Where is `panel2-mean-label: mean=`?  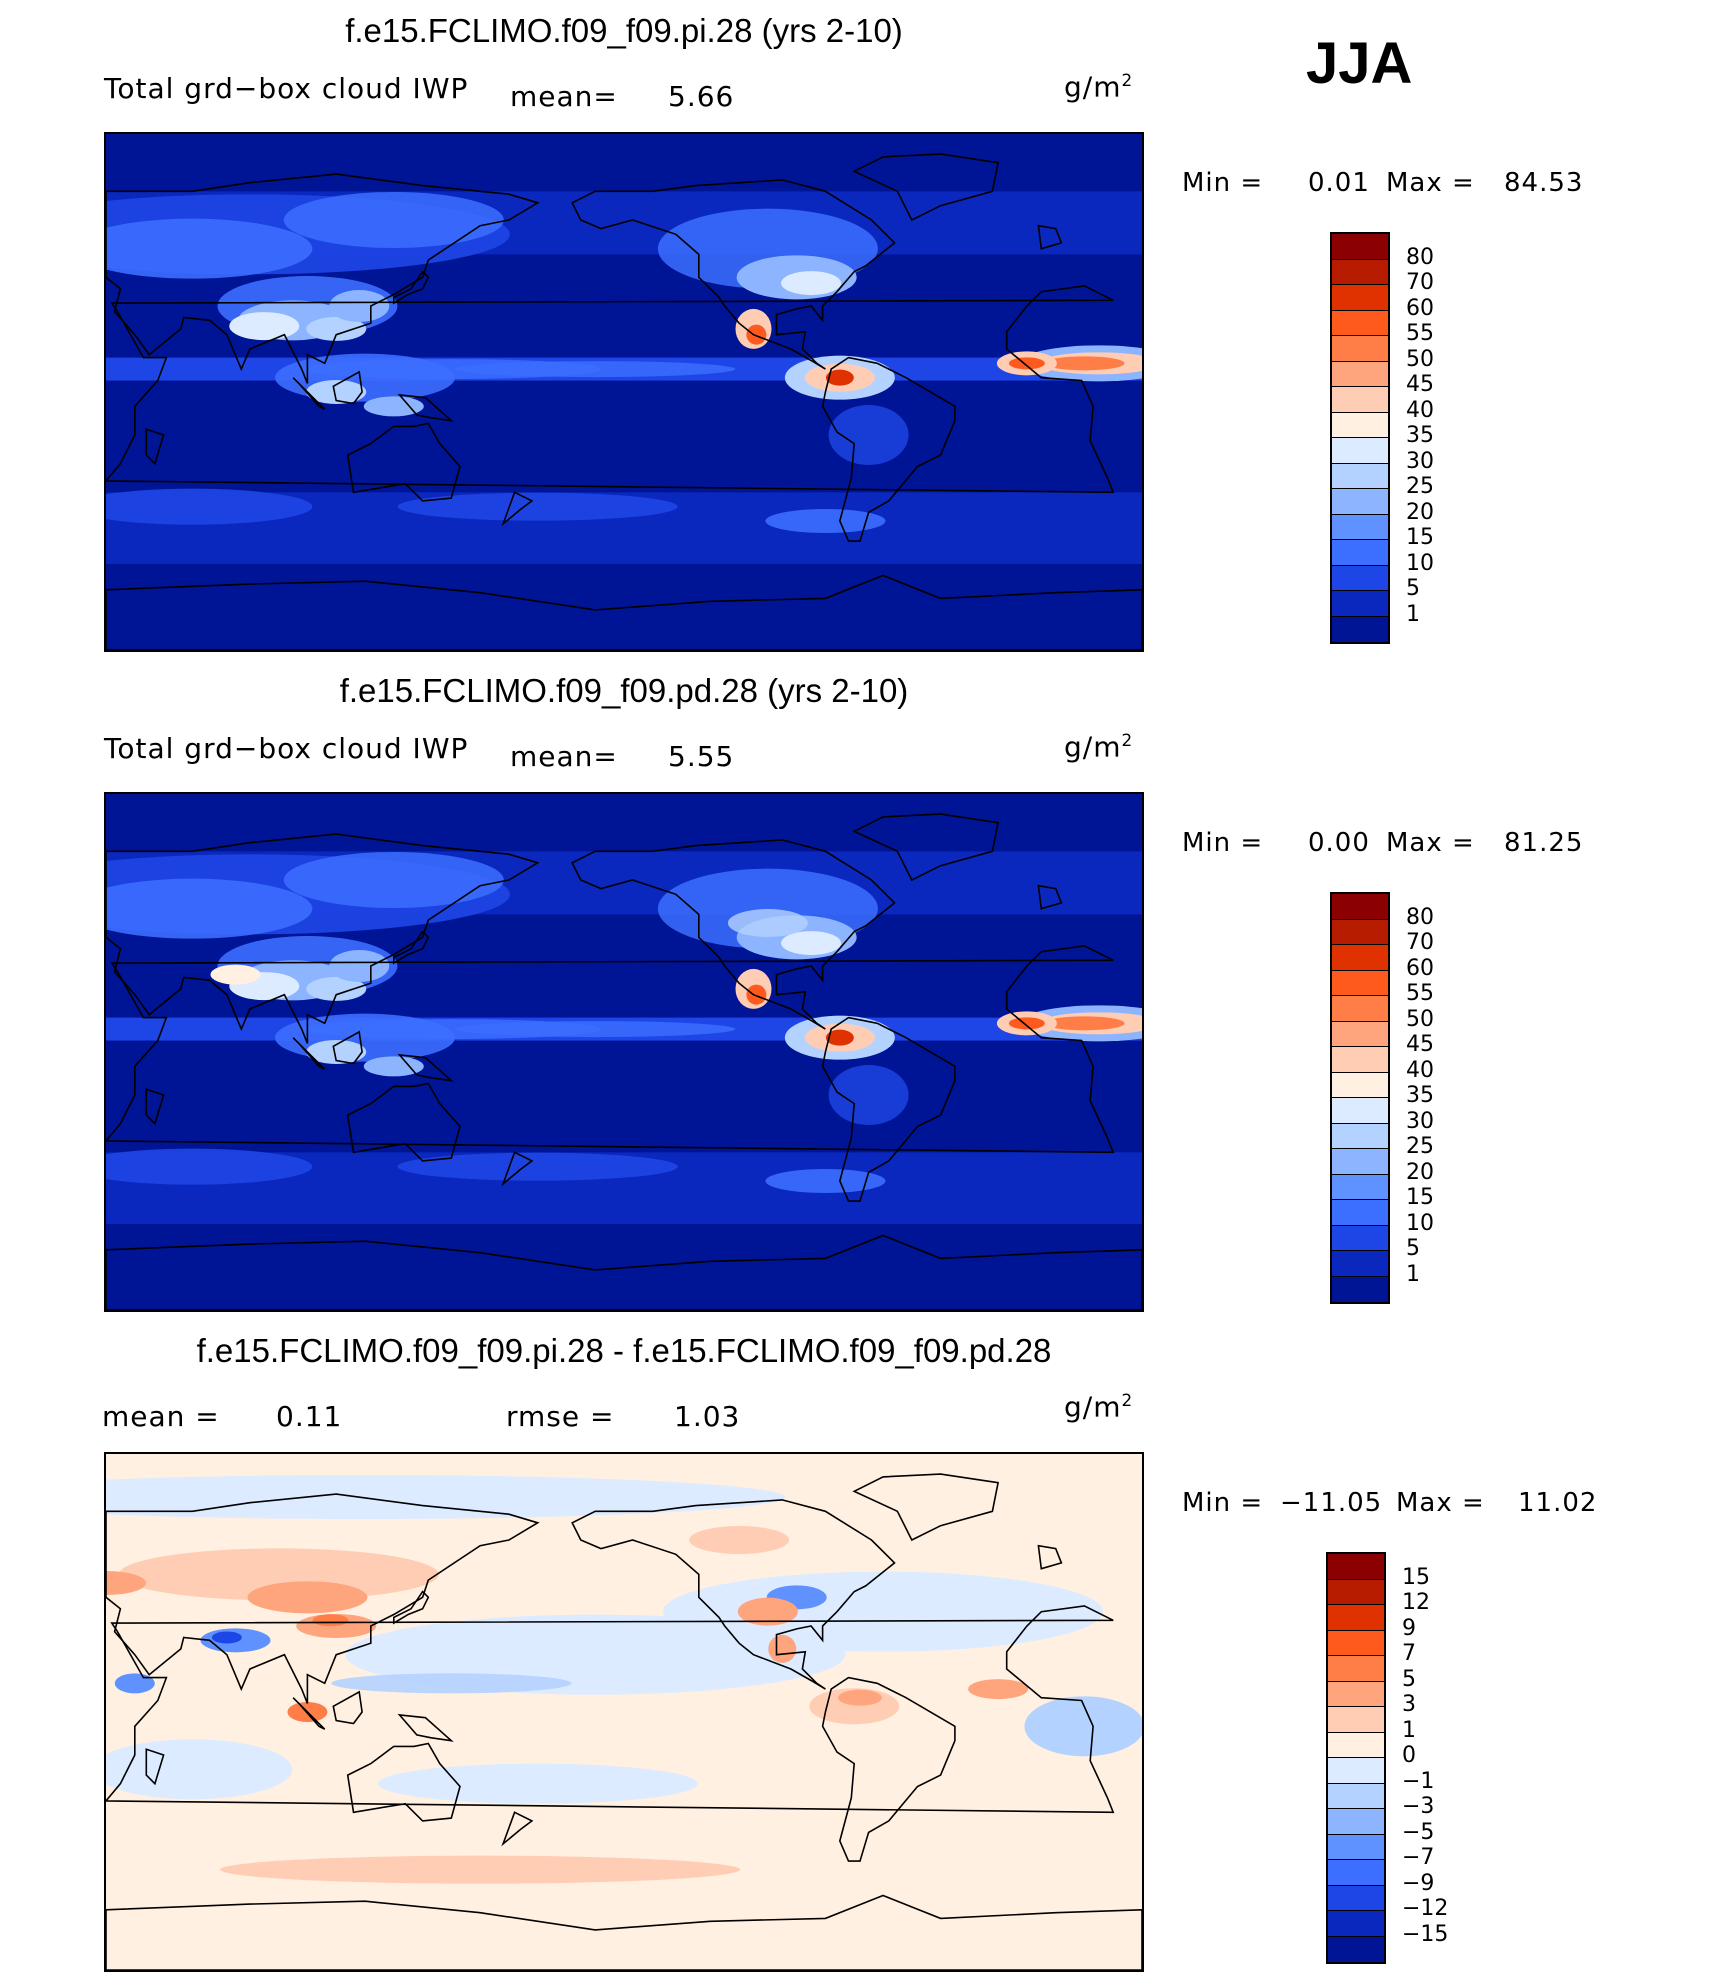 panel2-mean-label: mean= is located at coordinates (564, 756).